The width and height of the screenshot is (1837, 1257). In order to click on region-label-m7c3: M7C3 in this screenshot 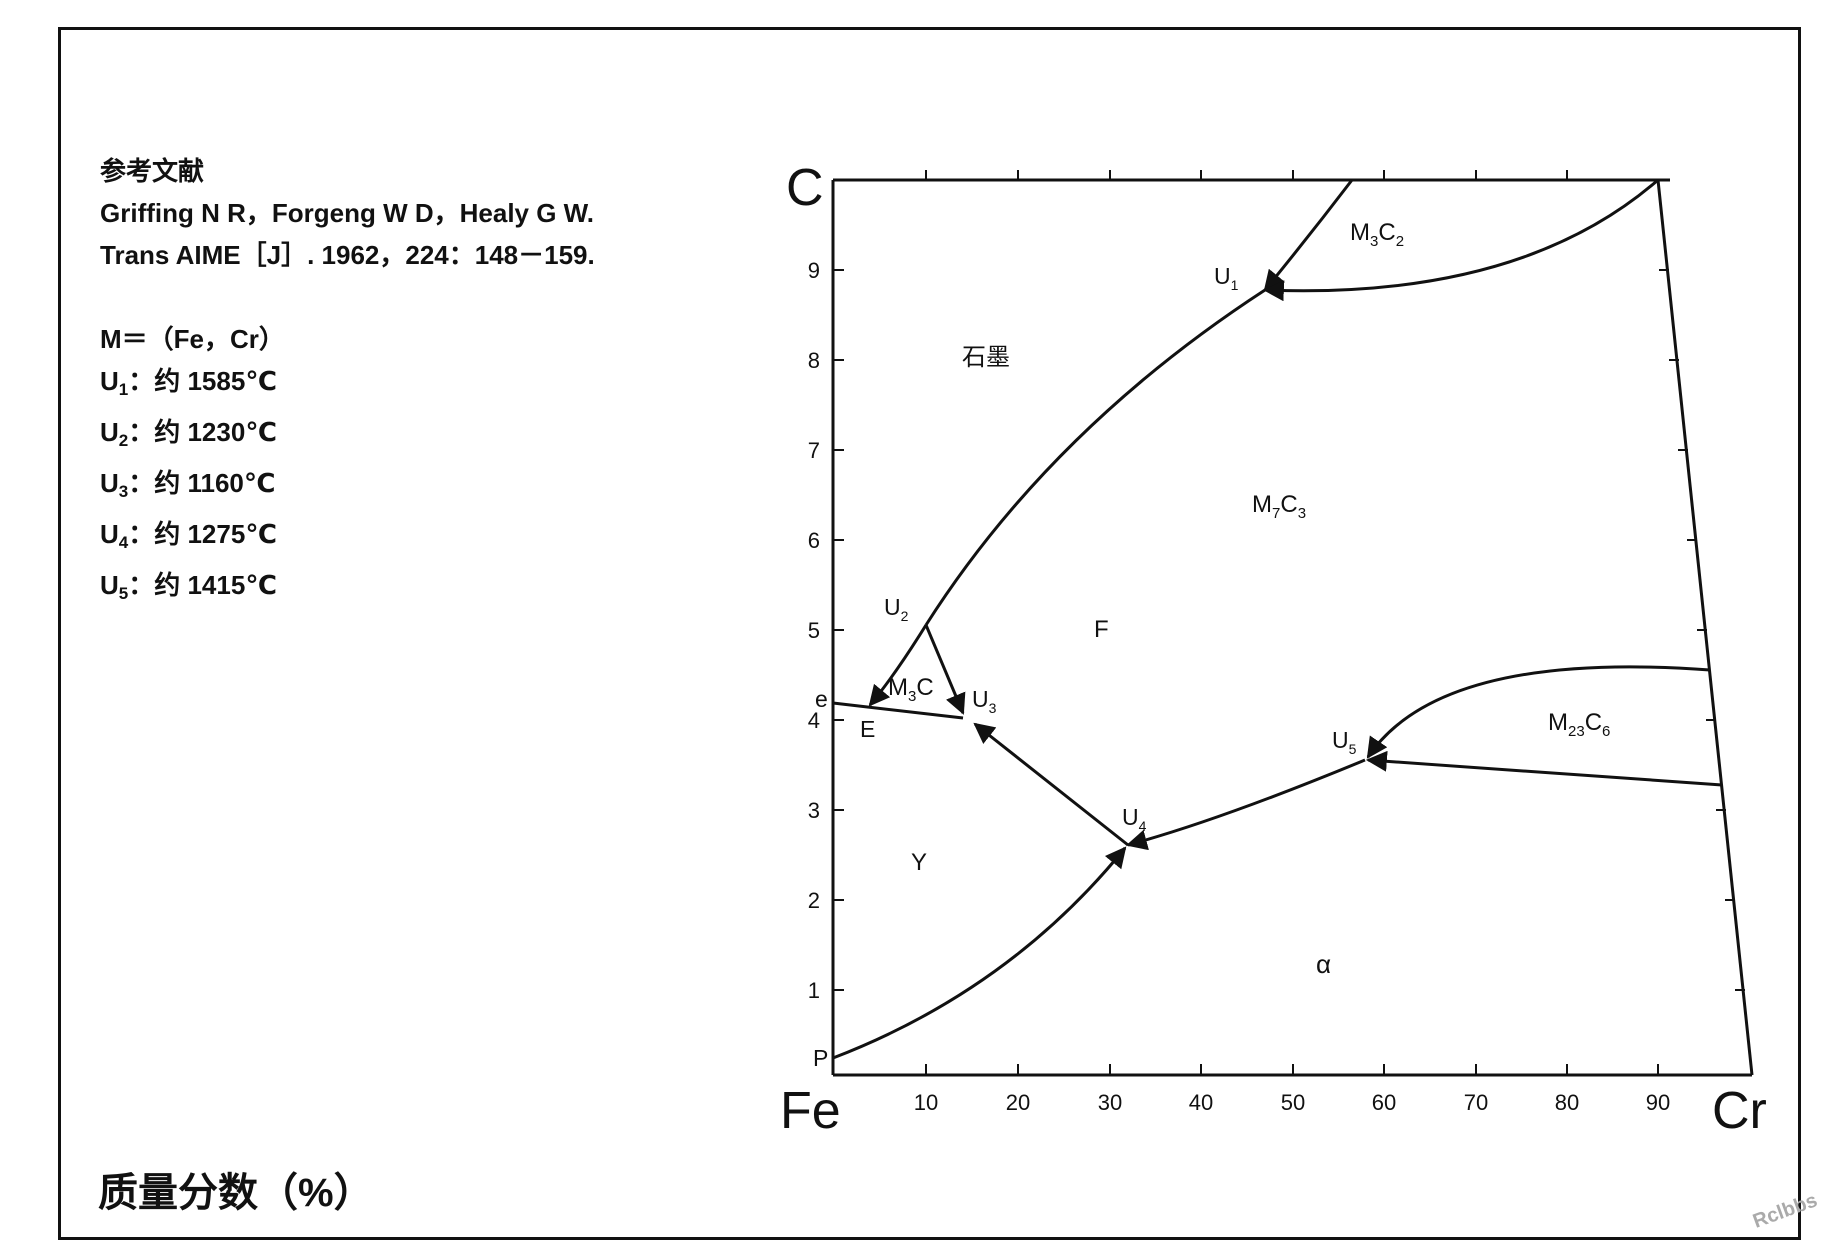, I will do `click(1279, 506)`.